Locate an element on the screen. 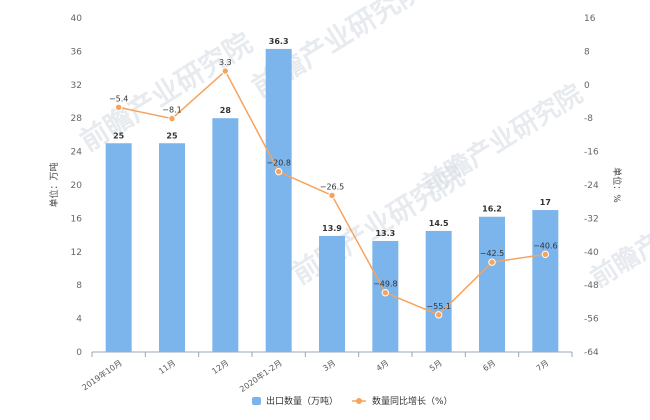 This screenshot has height=420, width=650. y-left-tick-label: 28 is located at coordinates (77, 119).